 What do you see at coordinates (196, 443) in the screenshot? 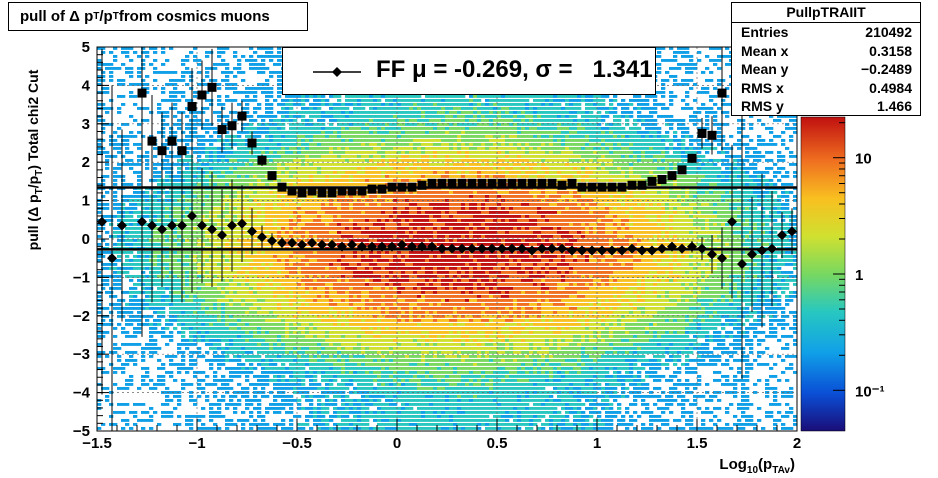
I see `x-tick-label: −1` at bounding box center [196, 443].